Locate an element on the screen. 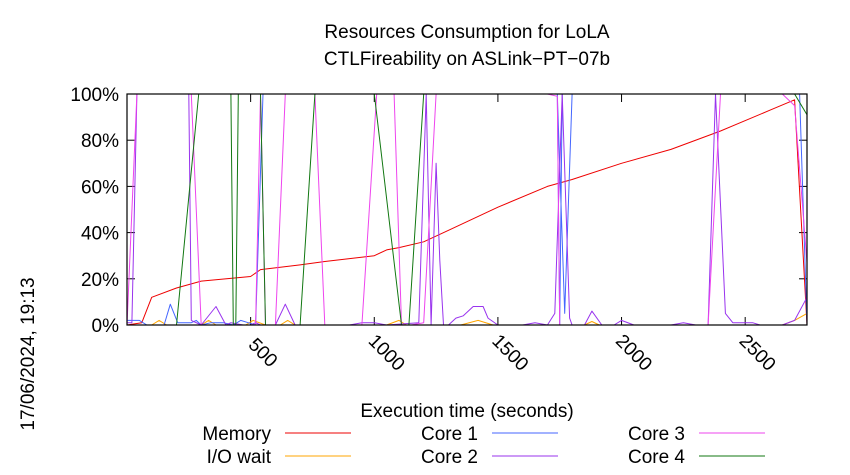  x-tick-label: 2000 is located at coordinates (633, 353).